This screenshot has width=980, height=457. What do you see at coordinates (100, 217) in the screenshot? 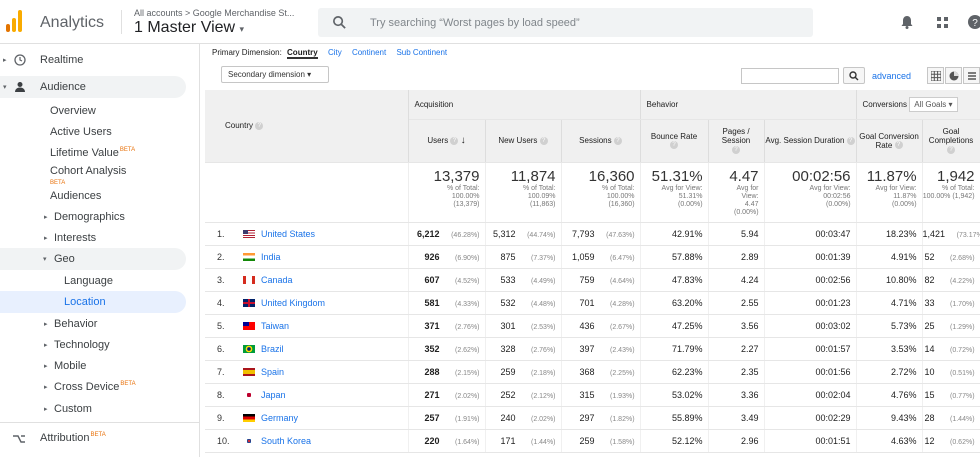
I see `sidebar-item-demographics: ▸ Demographics` at bounding box center [100, 217].